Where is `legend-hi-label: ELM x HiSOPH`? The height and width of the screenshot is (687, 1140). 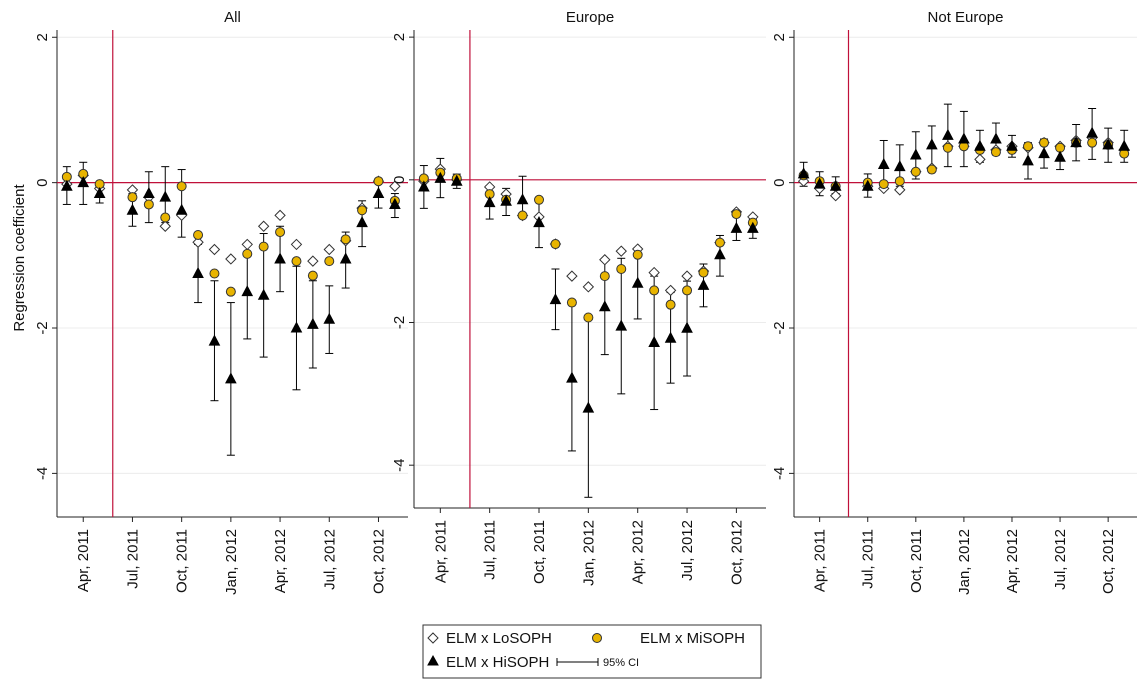
legend-hi-label: ELM x HiSOPH is located at coordinates (497, 662).